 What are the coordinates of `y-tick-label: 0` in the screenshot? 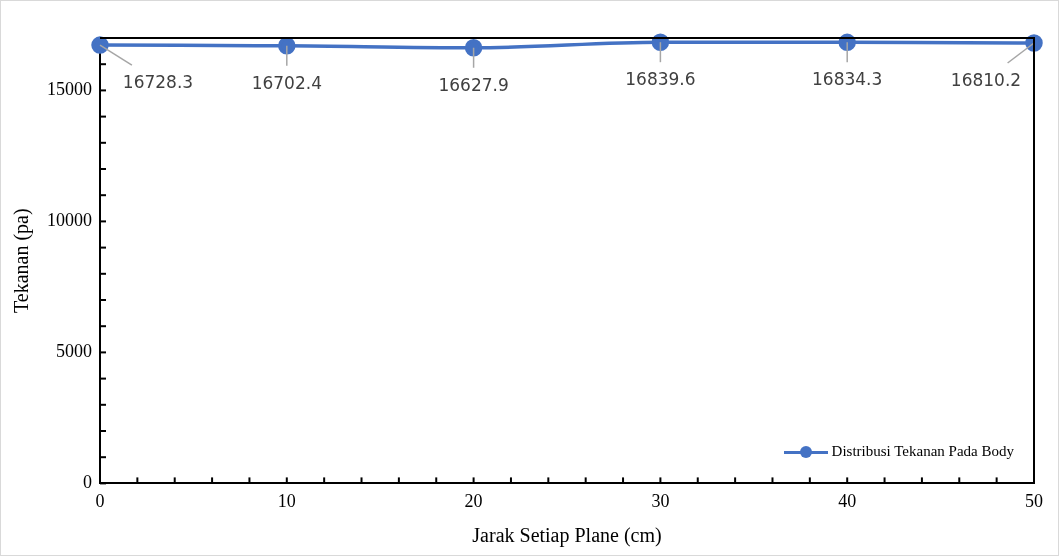 It's located at (87, 482).